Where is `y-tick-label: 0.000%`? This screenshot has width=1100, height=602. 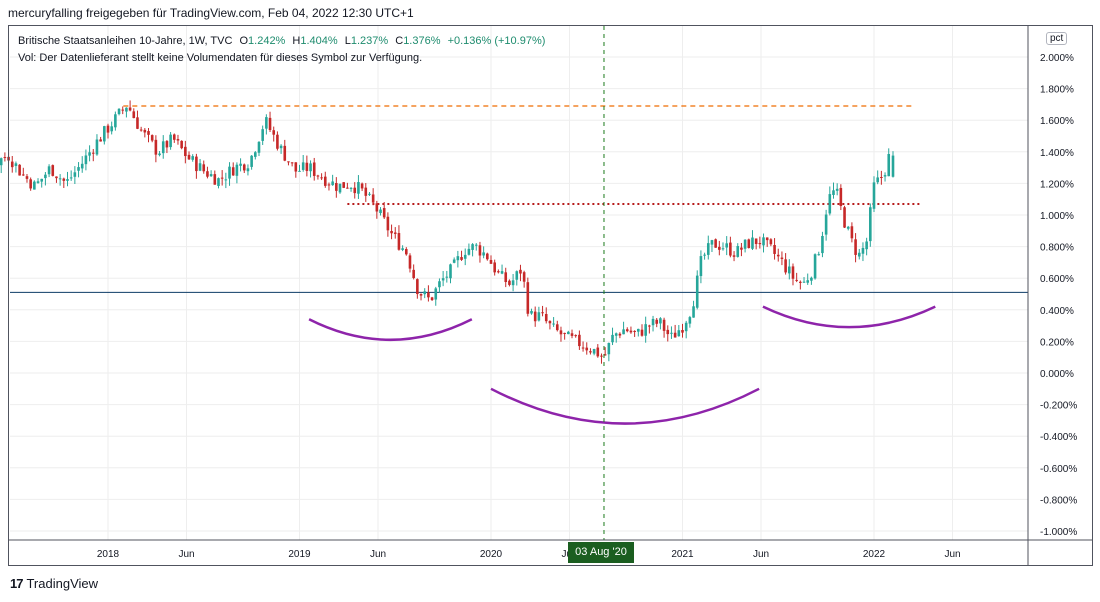 y-tick-label: 0.000% is located at coordinates (1057, 374).